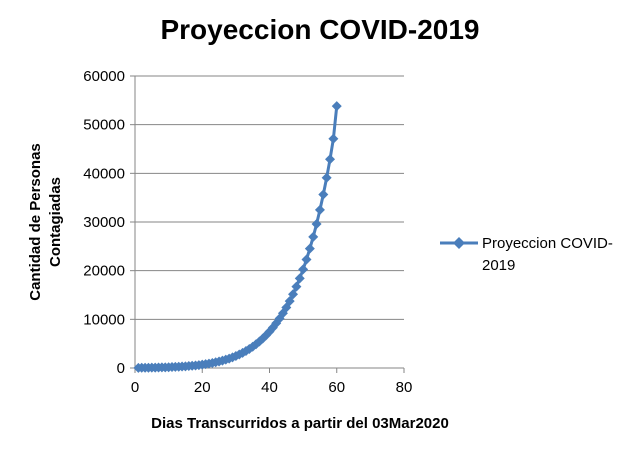  What do you see at coordinates (104, 319) in the screenshot?
I see `y-tick-label: 10000` at bounding box center [104, 319].